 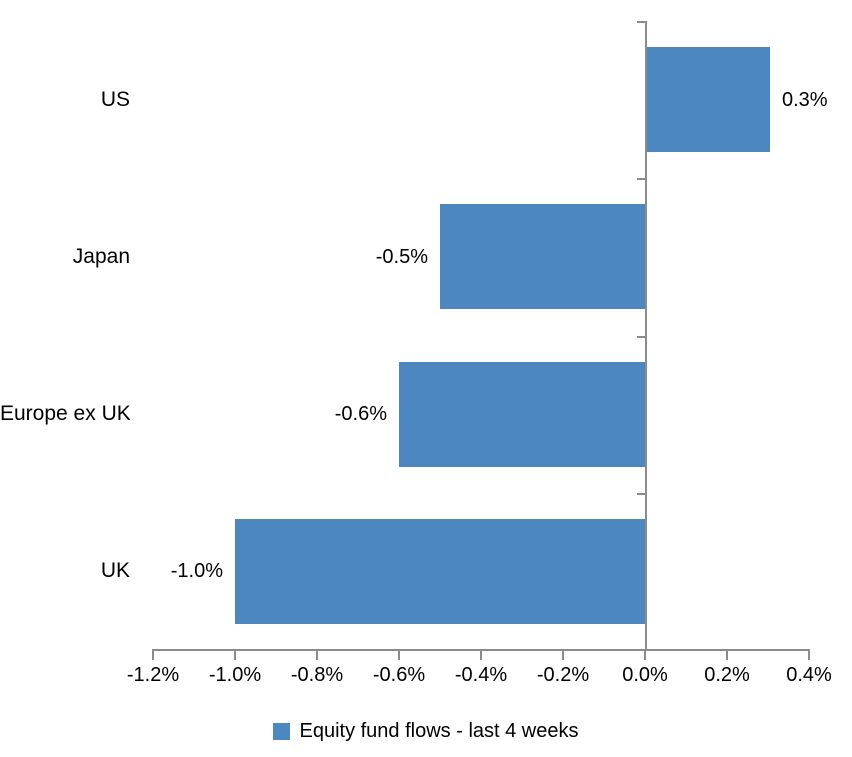 I want to click on category-label: US, so click(x=115, y=99).